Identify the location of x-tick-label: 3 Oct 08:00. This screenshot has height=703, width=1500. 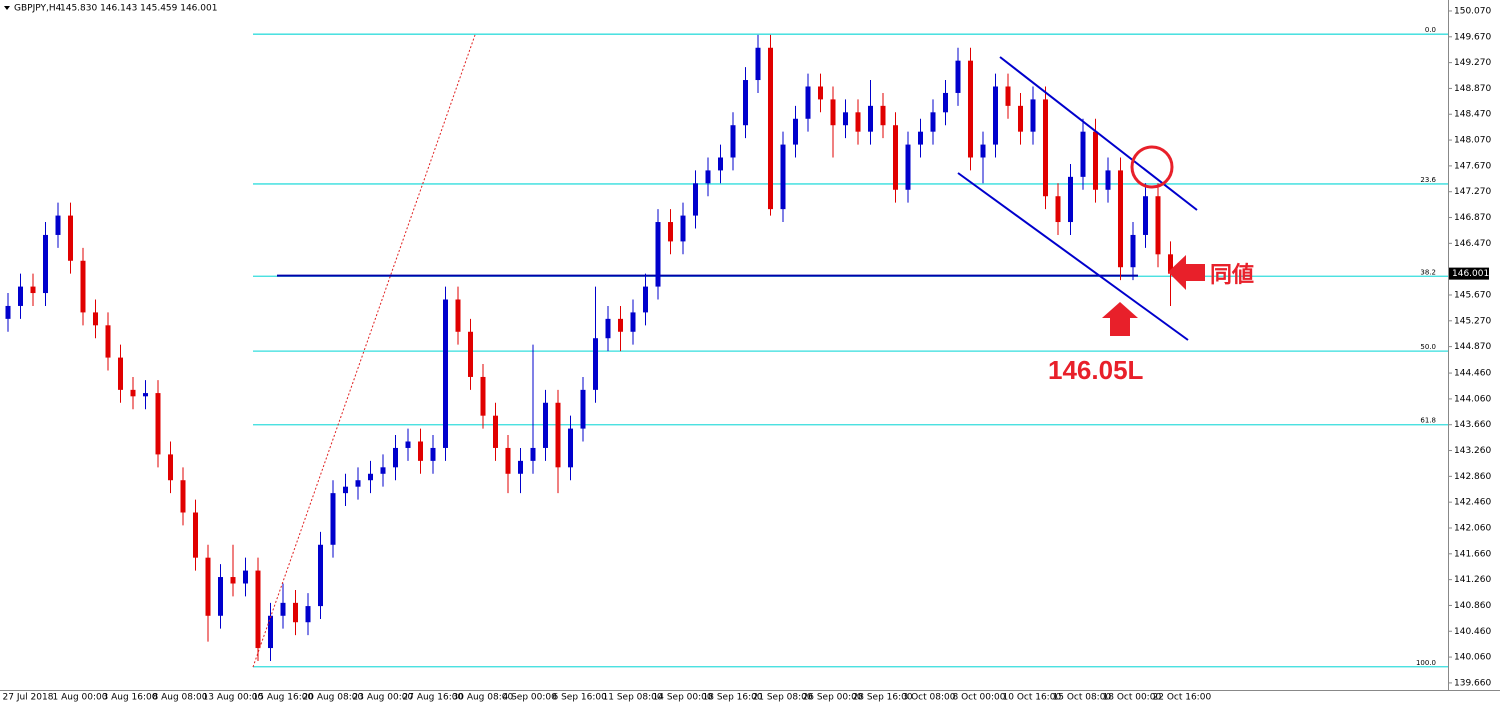
(929, 698).